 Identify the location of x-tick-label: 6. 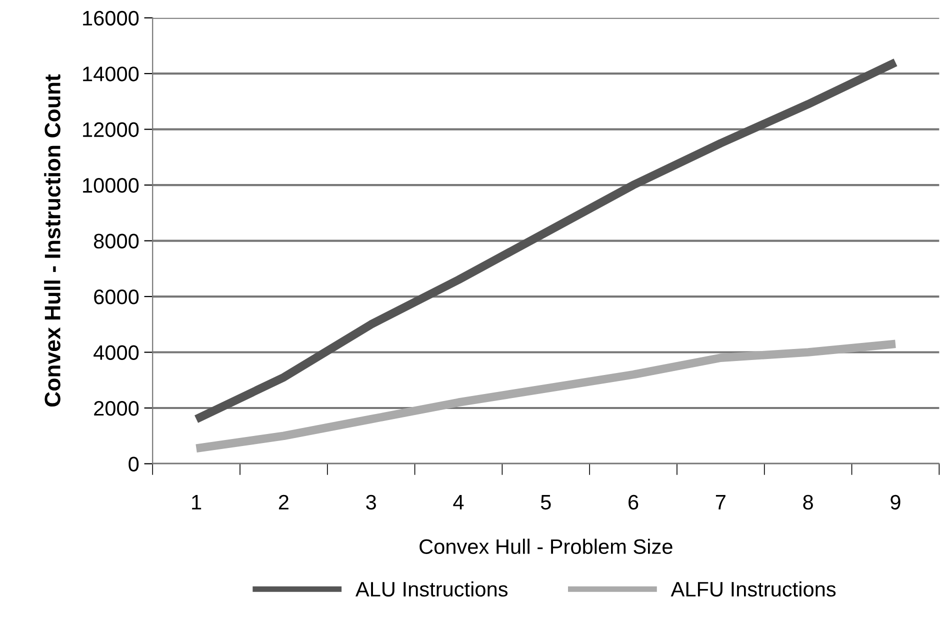
(633, 502).